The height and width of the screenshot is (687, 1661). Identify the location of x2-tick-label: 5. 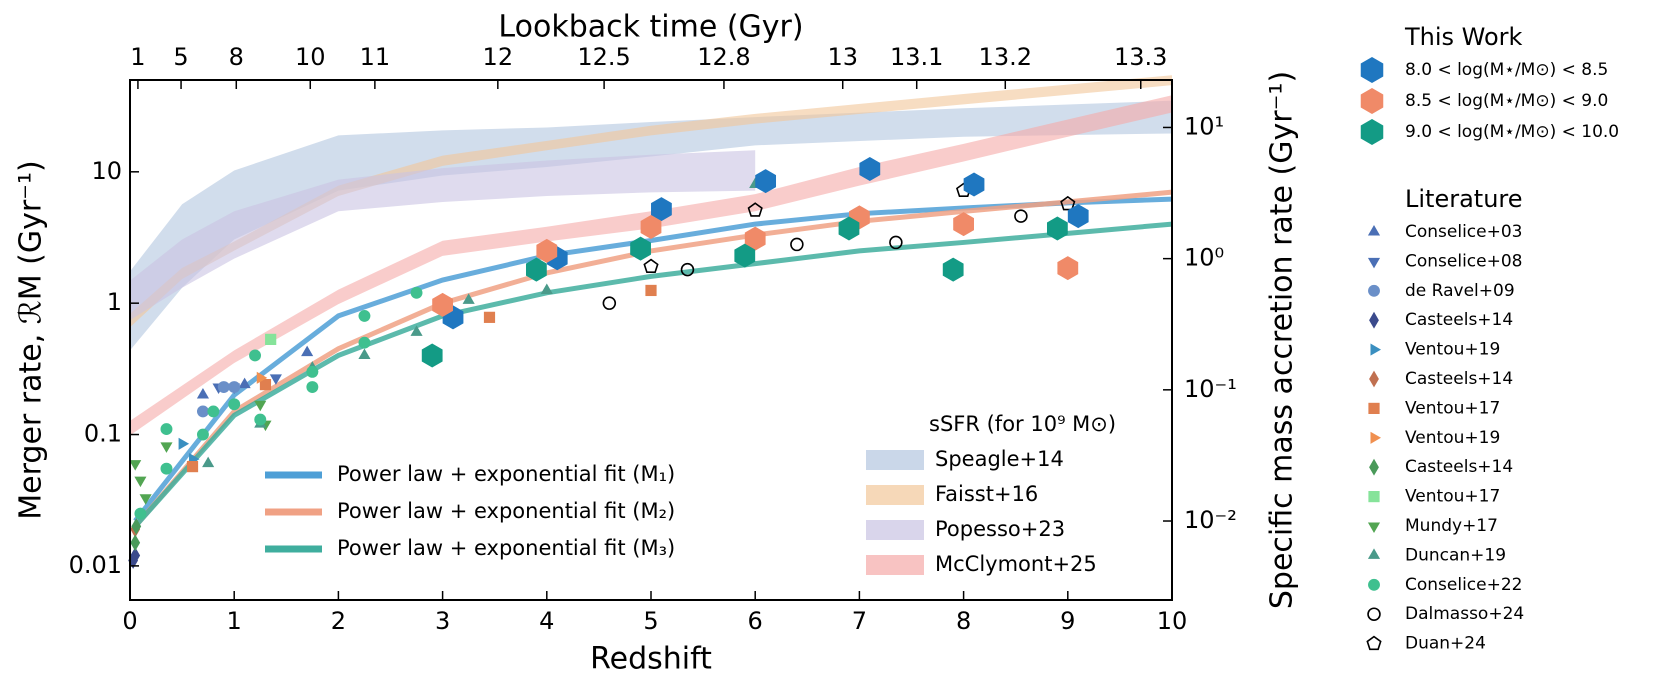
(180, 57).